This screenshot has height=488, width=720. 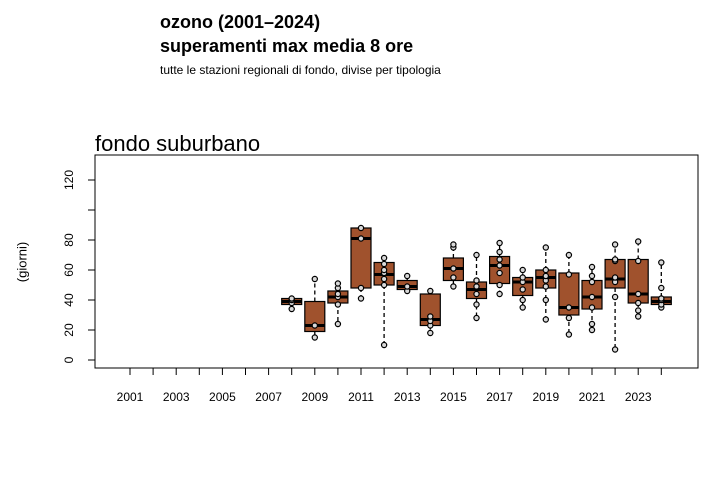 I want to click on x-tick-label: 2005, so click(x=222, y=397).